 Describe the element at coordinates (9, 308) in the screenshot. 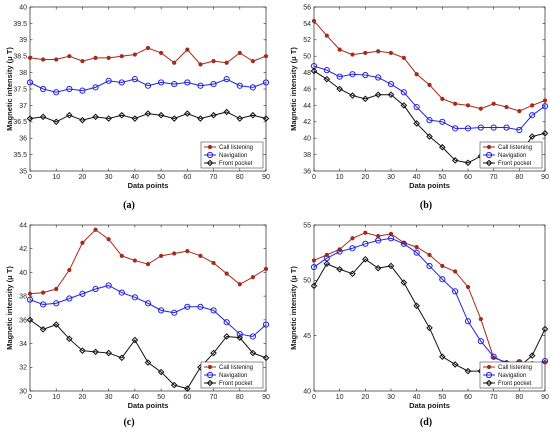

I see `y-axis-label: Magnetic intensity (μ T)` at that location.